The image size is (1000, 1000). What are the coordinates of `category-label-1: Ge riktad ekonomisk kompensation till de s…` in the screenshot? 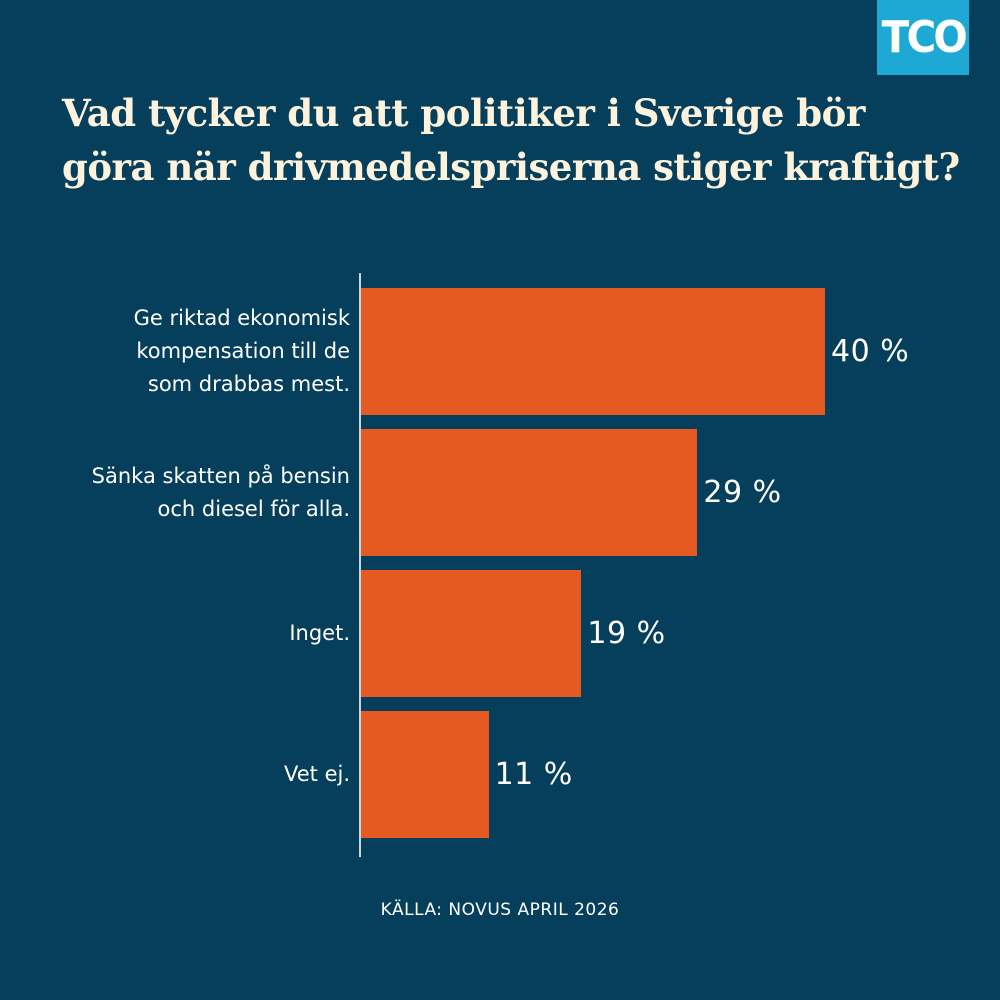 It's located at (241, 351).